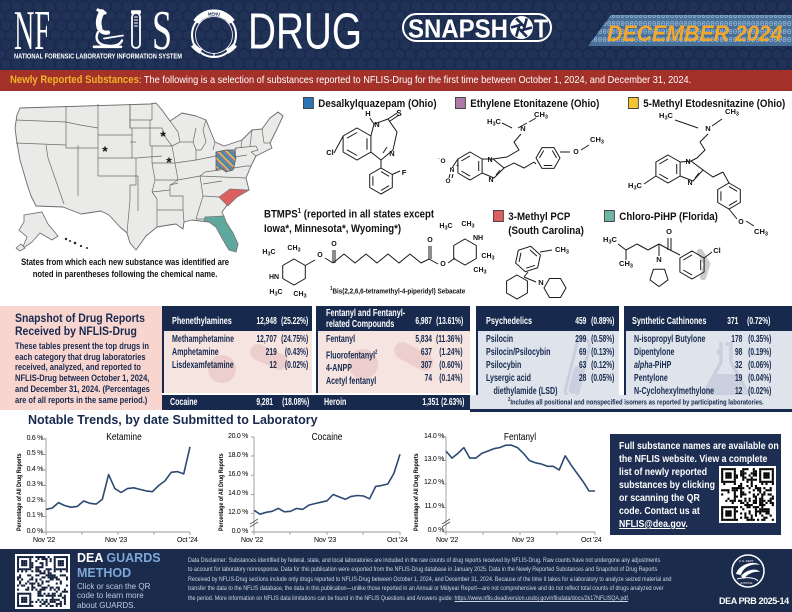  Describe the element at coordinates (404, 172) in the screenshot. I see `svg-text: F` at that location.